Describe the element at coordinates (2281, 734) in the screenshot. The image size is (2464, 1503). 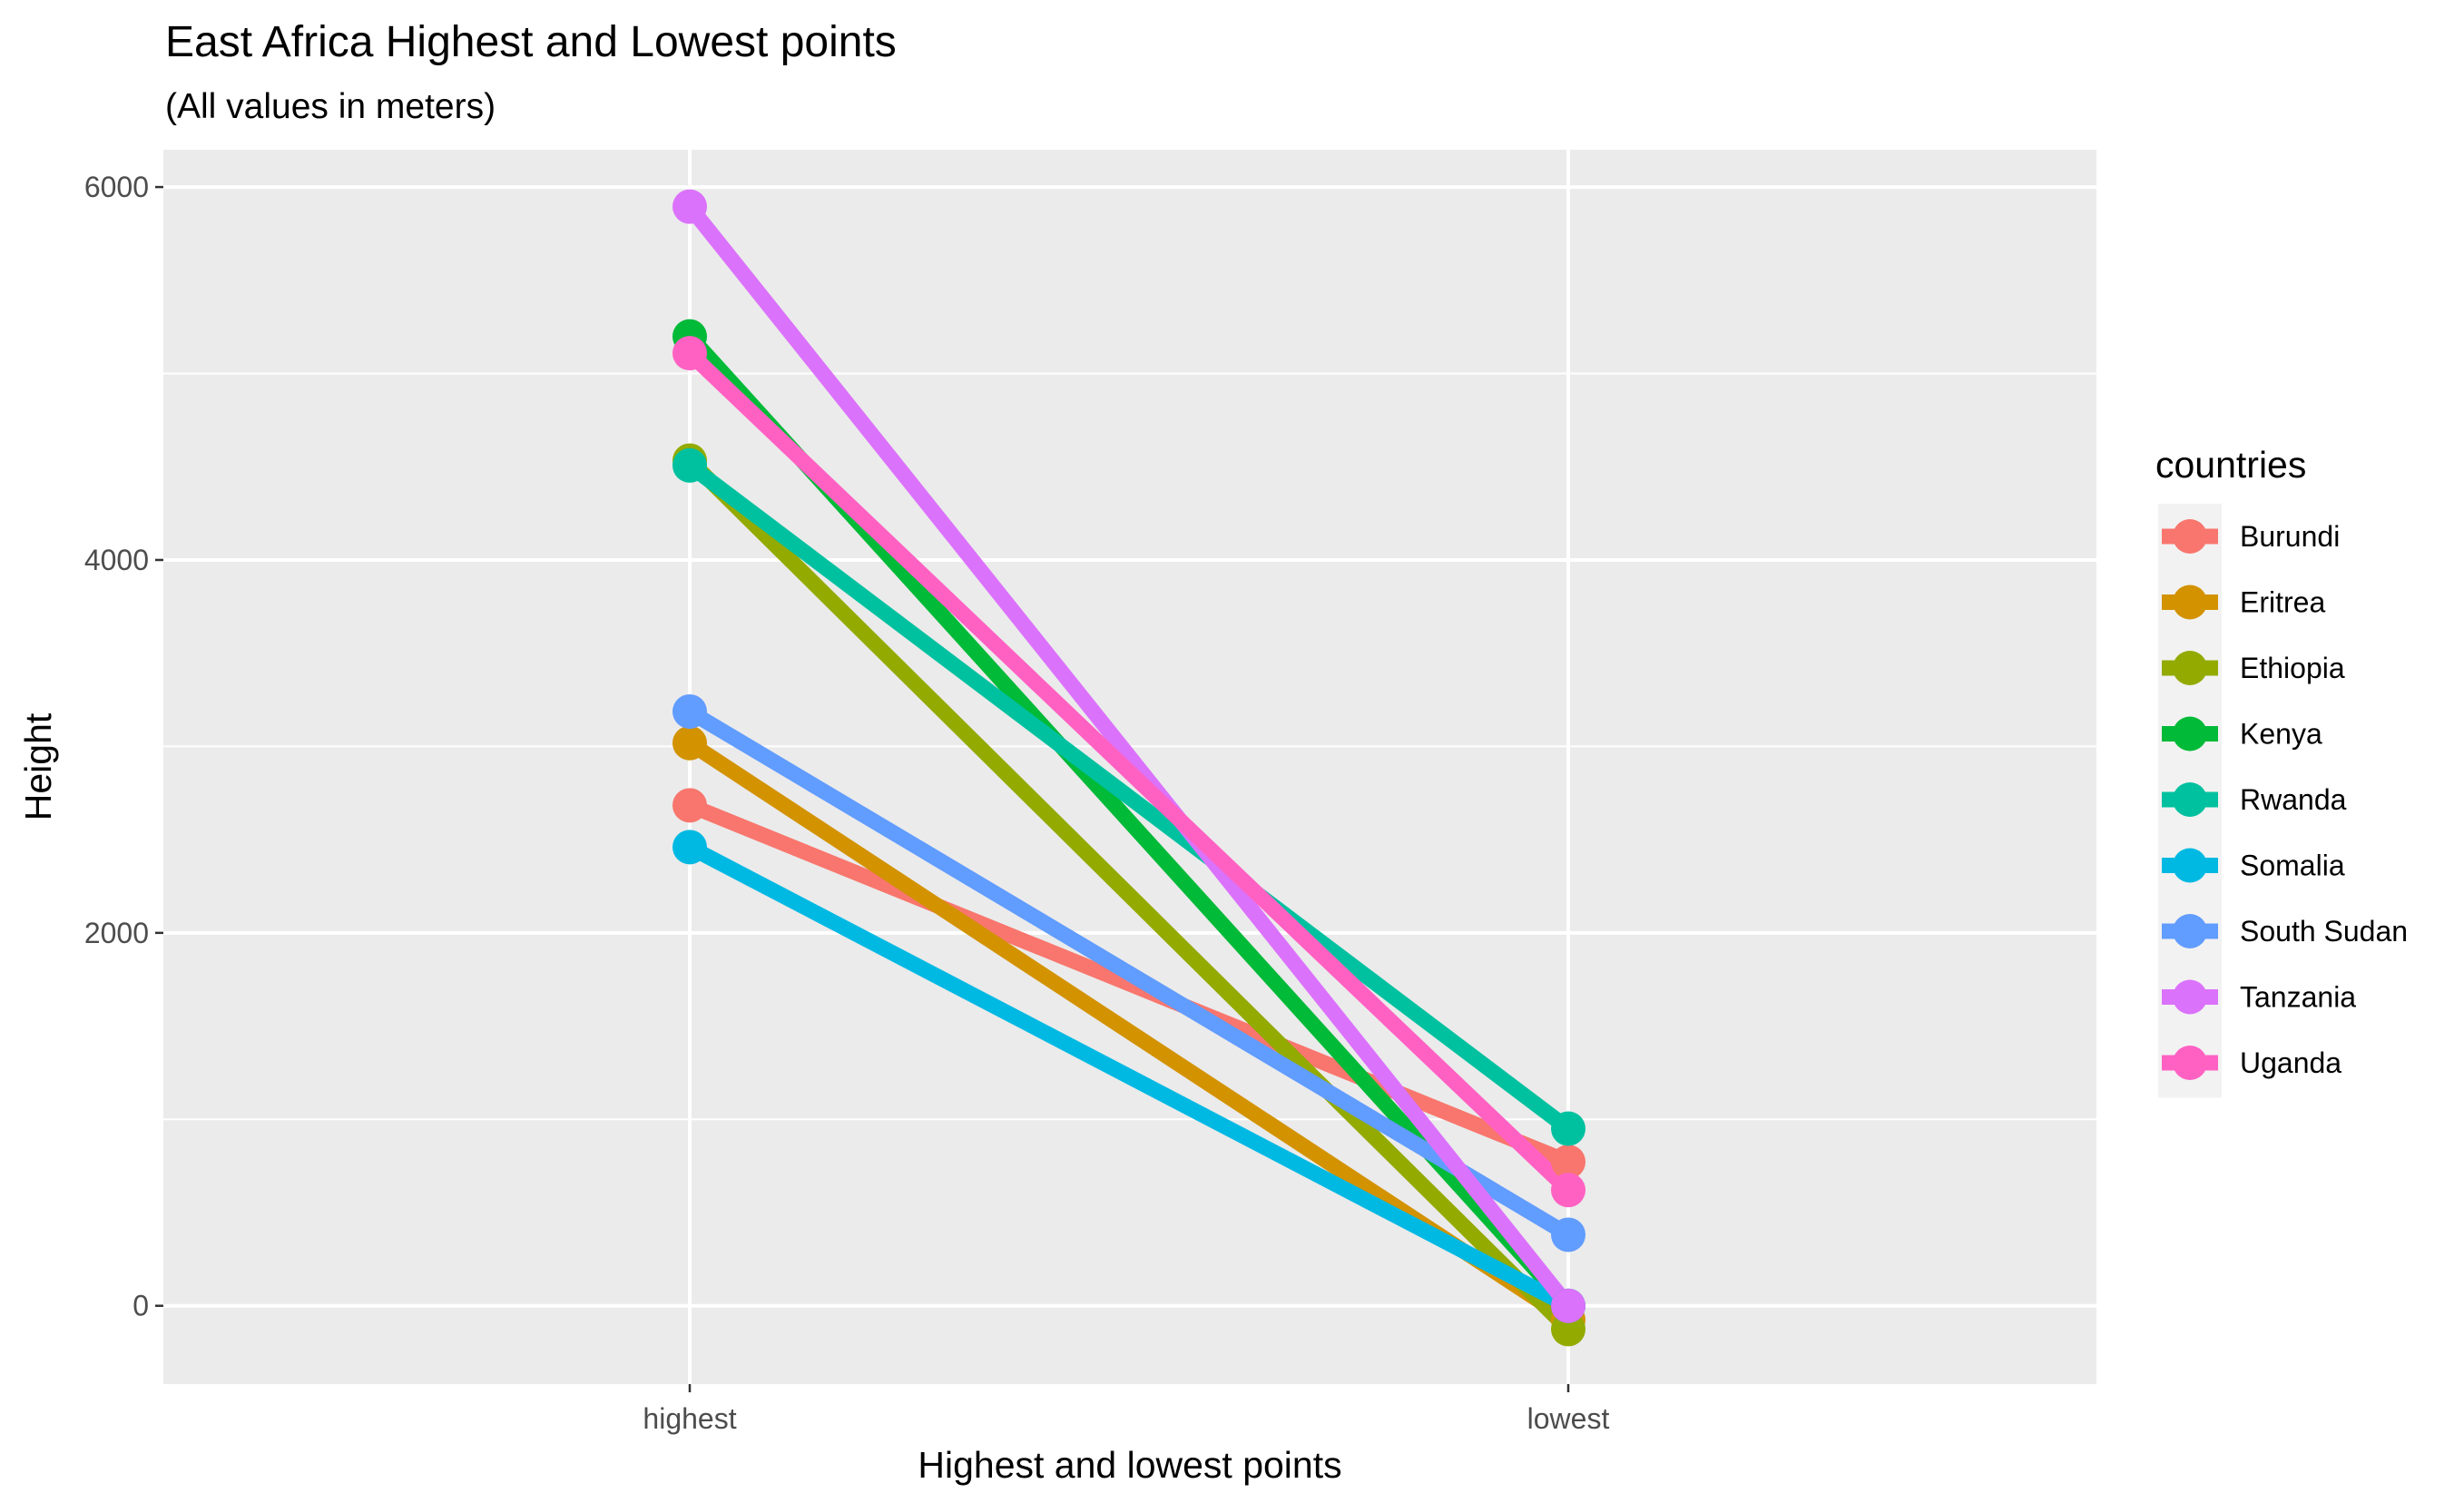
I see `legend-label: Kenya` at that location.